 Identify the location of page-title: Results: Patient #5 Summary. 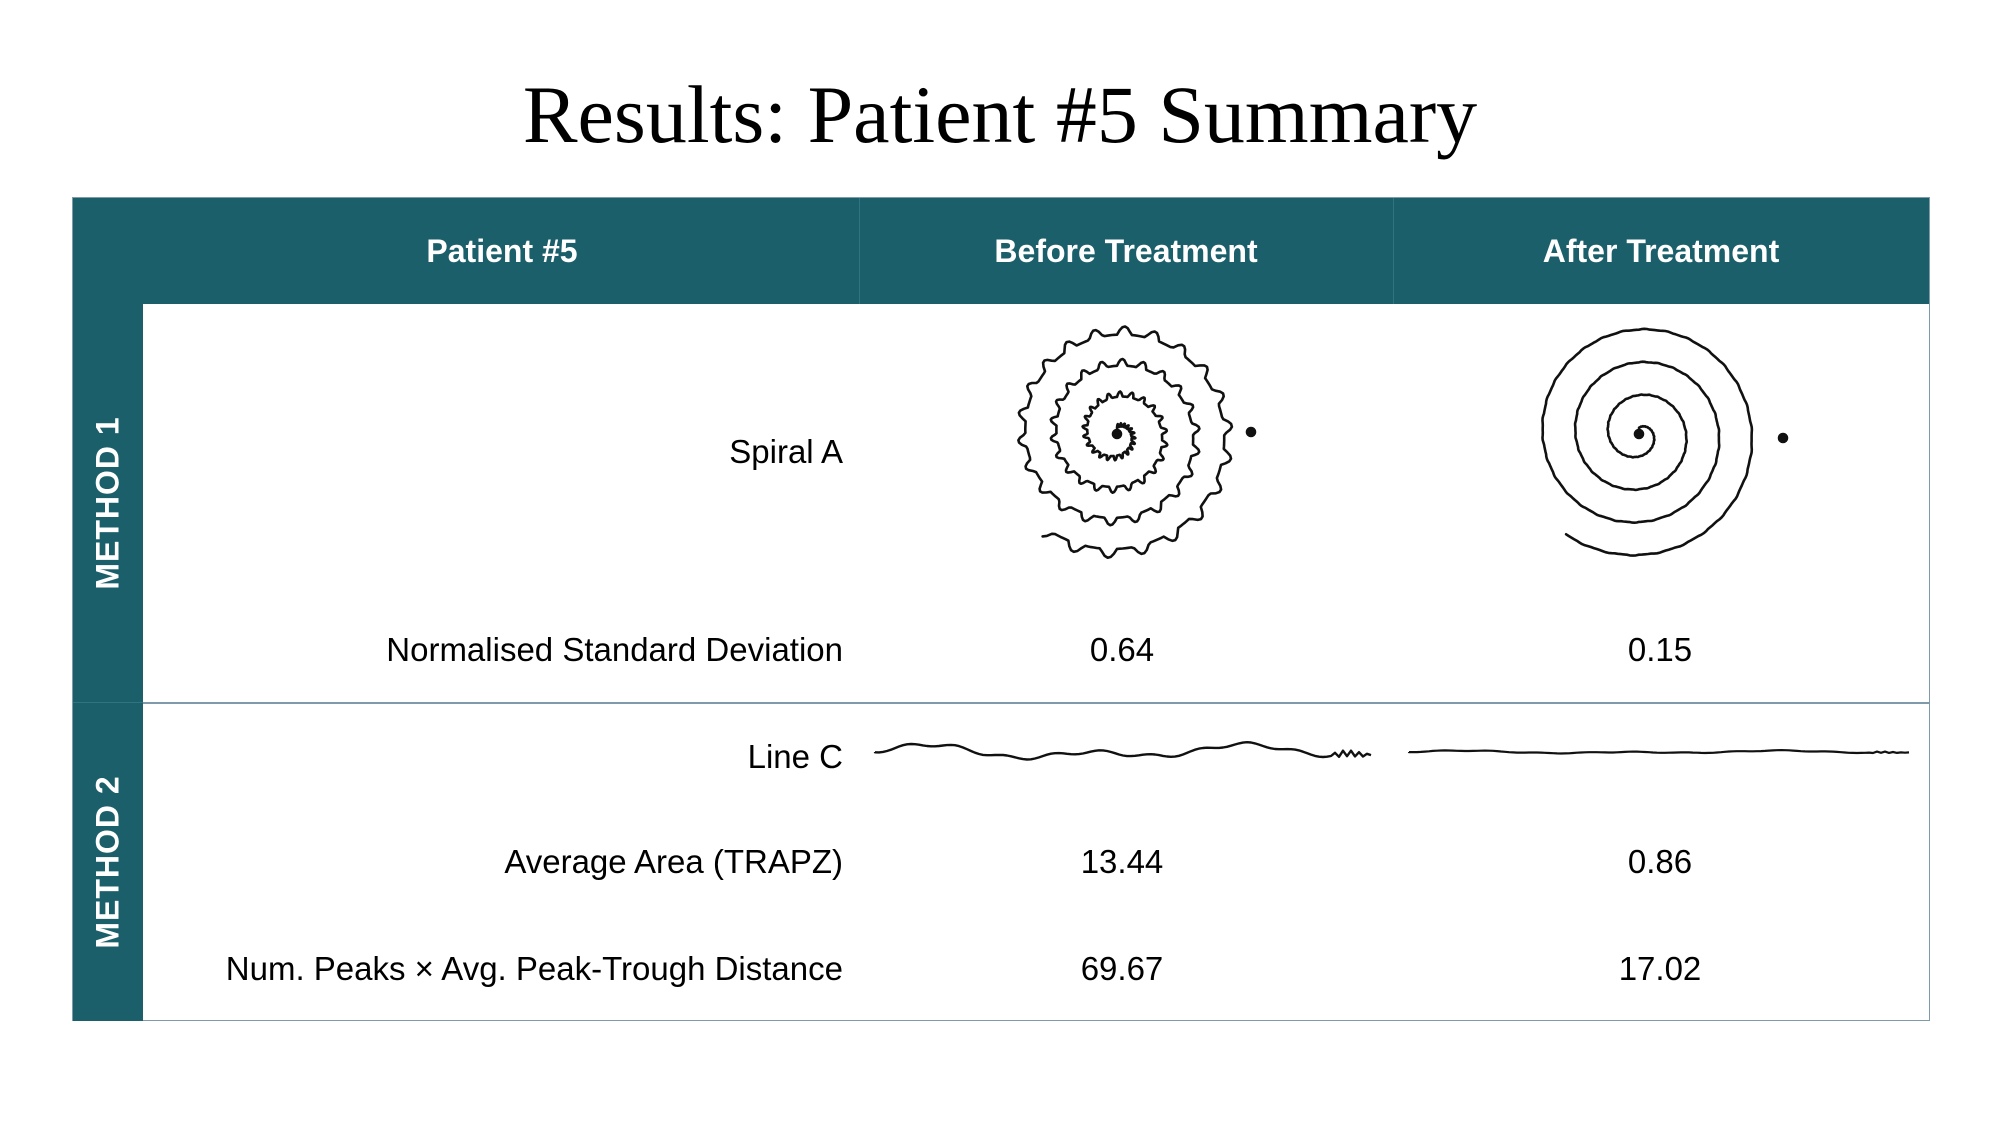
(1000, 114).